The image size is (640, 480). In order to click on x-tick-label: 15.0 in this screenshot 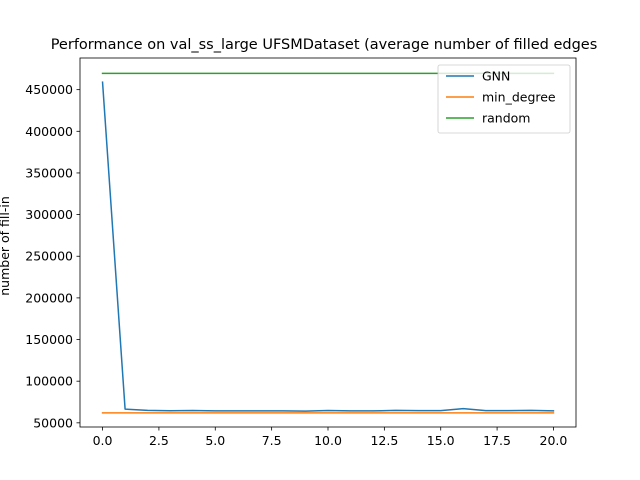, I will do `click(441, 440)`.